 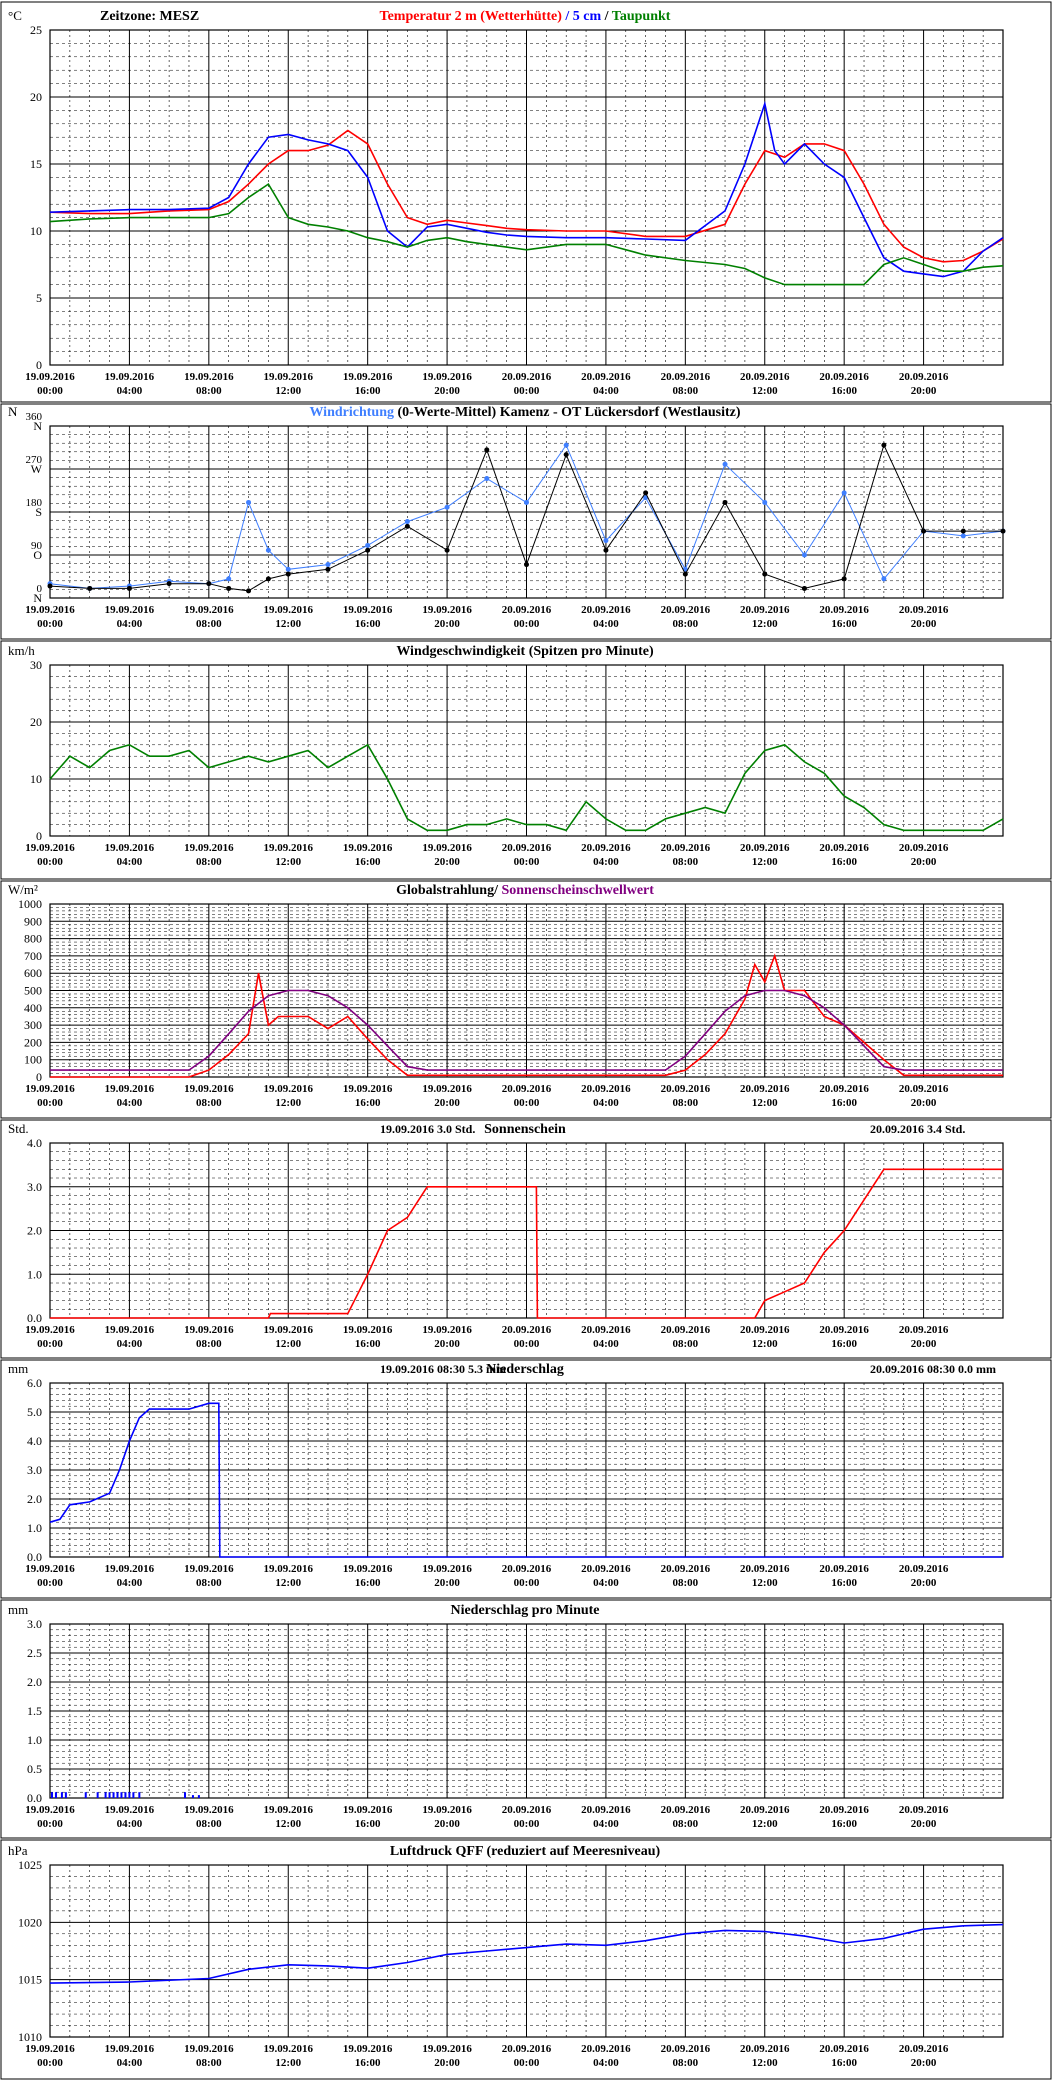 What do you see at coordinates (18, 1850) in the screenshot?
I see `unit-label: hPa` at bounding box center [18, 1850].